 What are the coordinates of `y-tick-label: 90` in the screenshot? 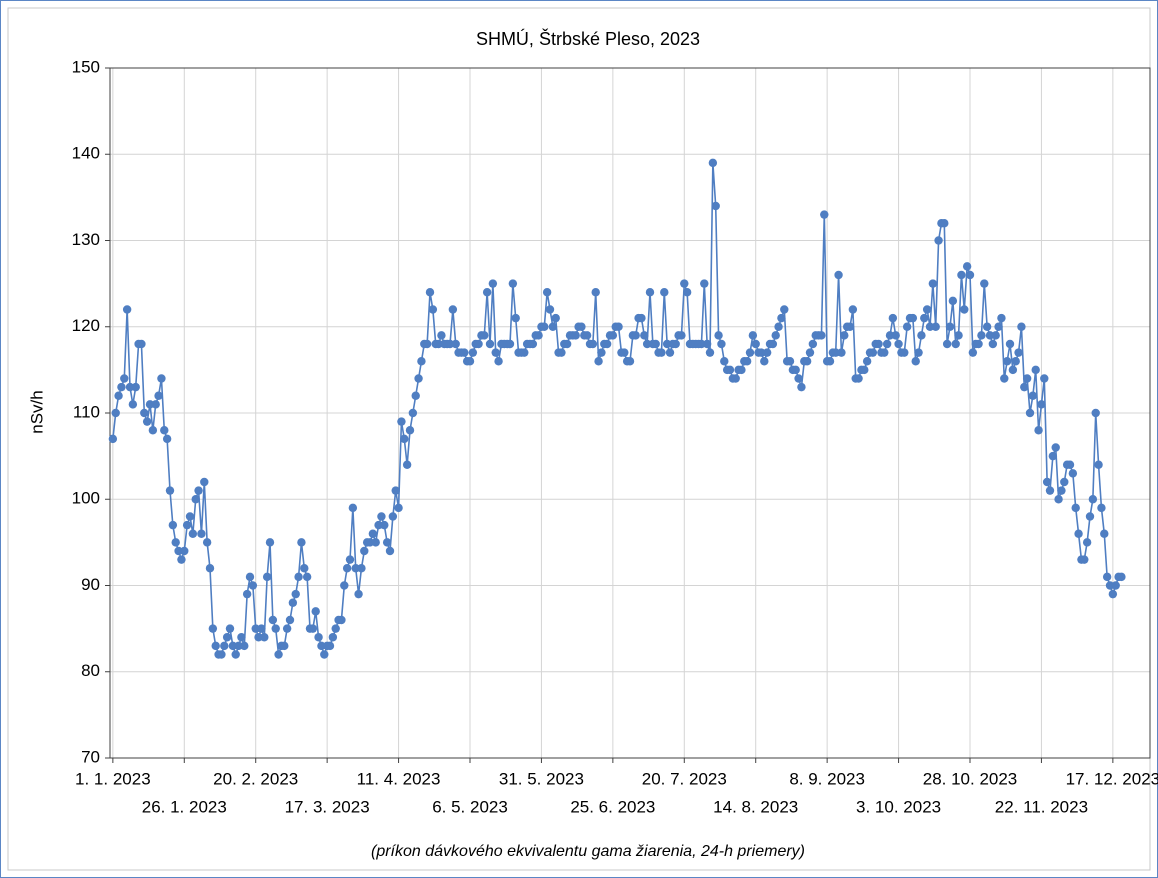 It's located at (90, 584).